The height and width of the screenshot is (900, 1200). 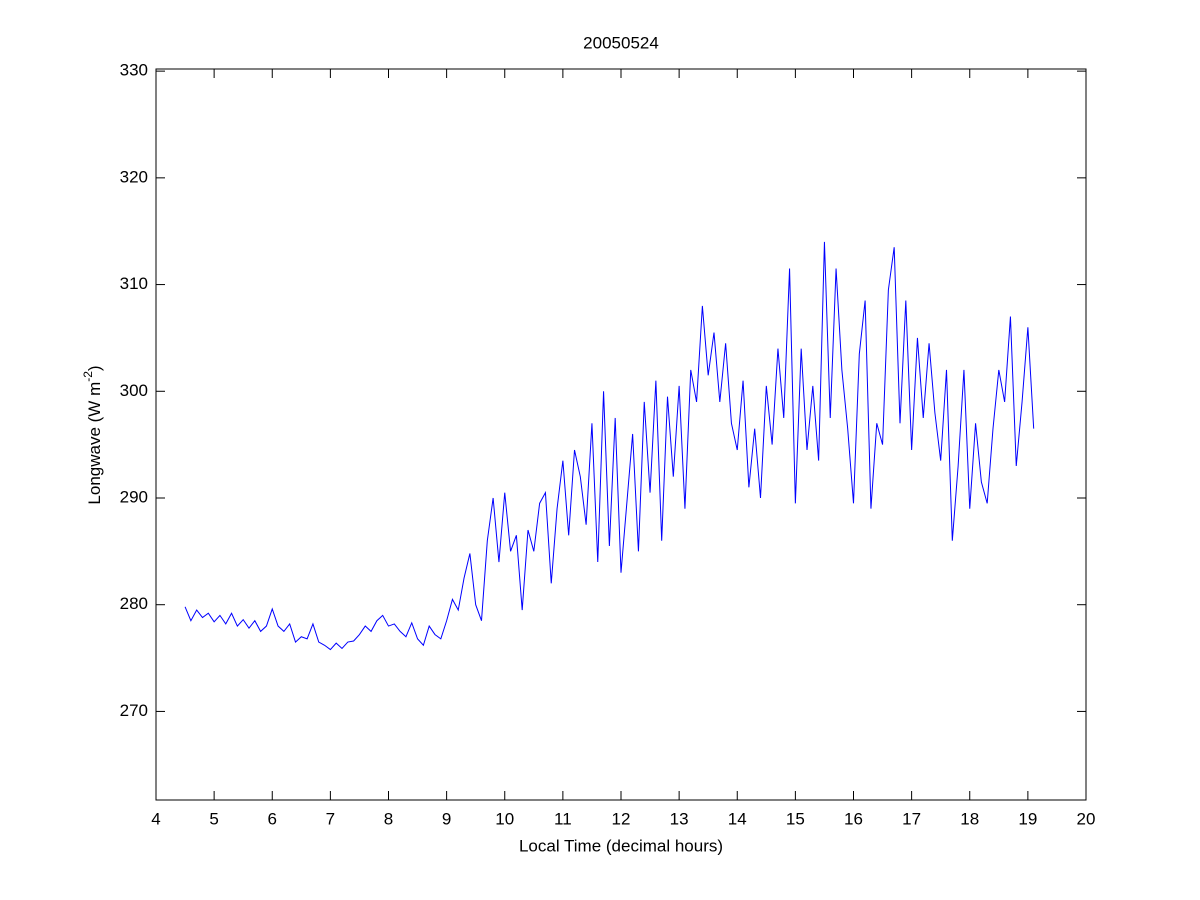 I want to click on x-tick-label: 7, so click(x=330, y=818).